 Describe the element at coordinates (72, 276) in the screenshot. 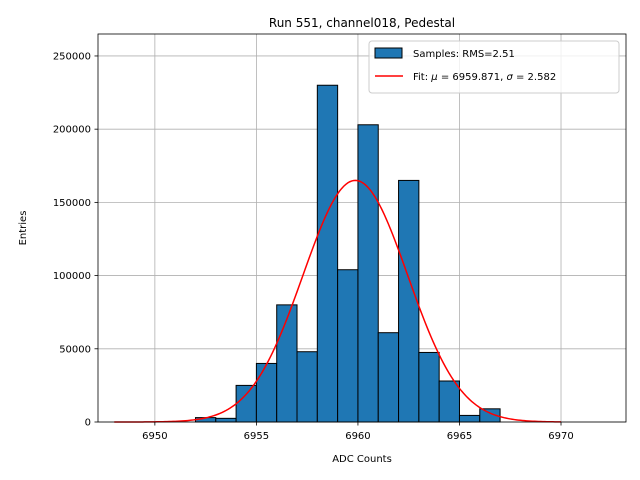

I see `y-tick-label-2: 100000` at that location.